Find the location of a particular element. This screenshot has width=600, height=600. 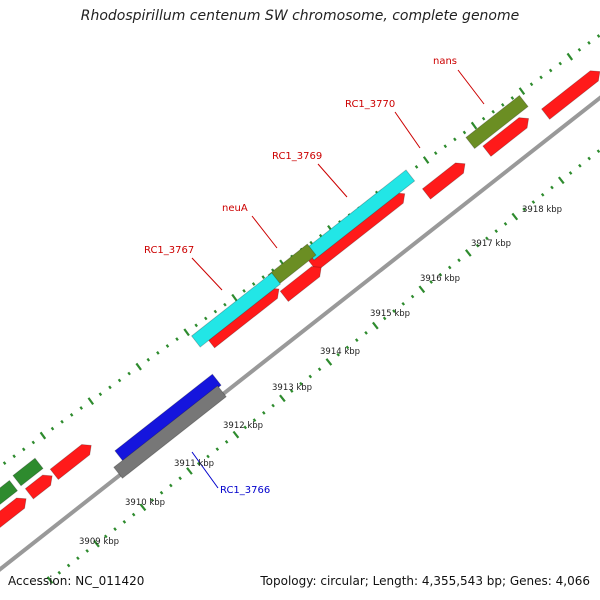

gene-label: RC1_3767 is located at coordinates (169, 250).